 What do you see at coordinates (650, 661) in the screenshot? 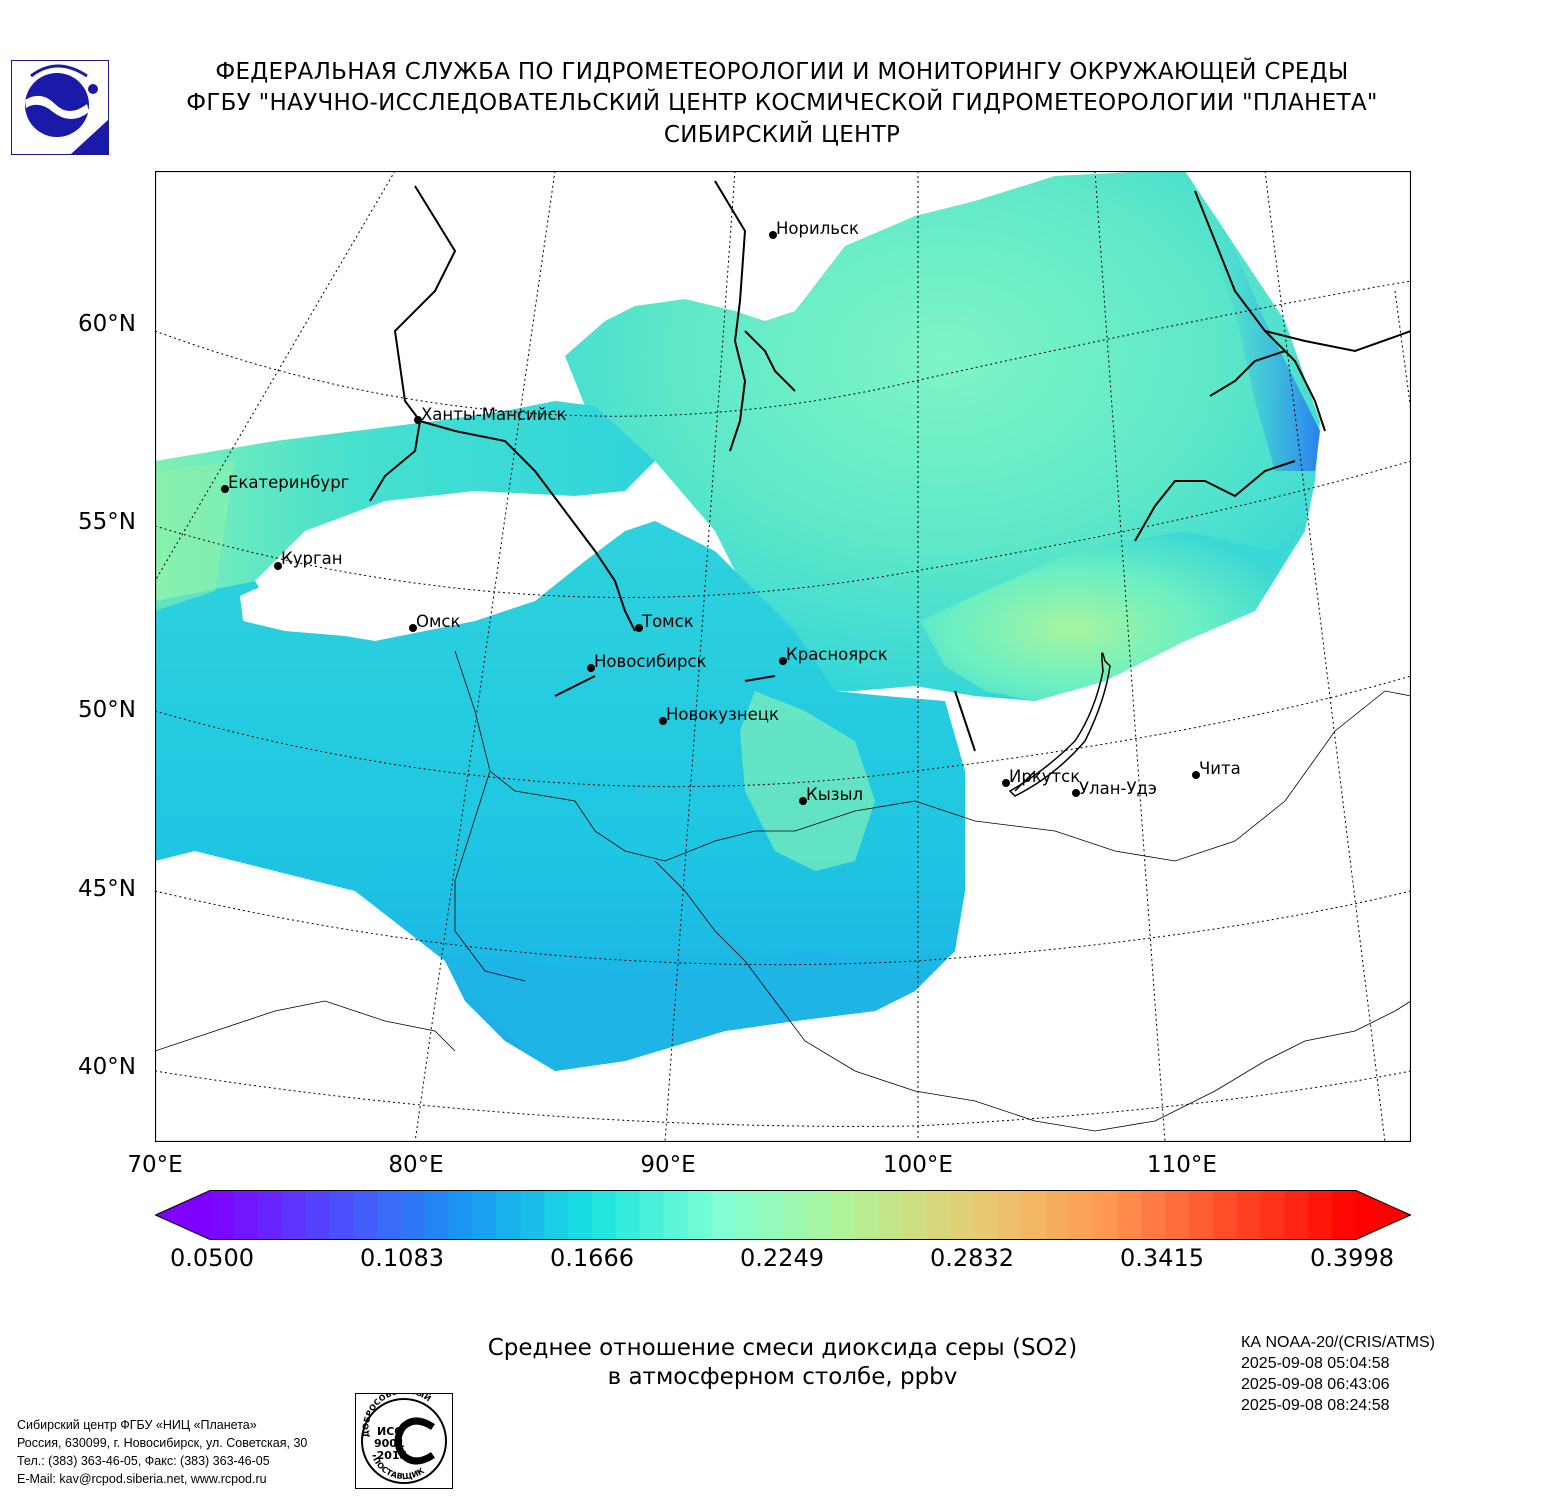
I see `svg-text: Новосибирск` at bounding box center [650, 661].